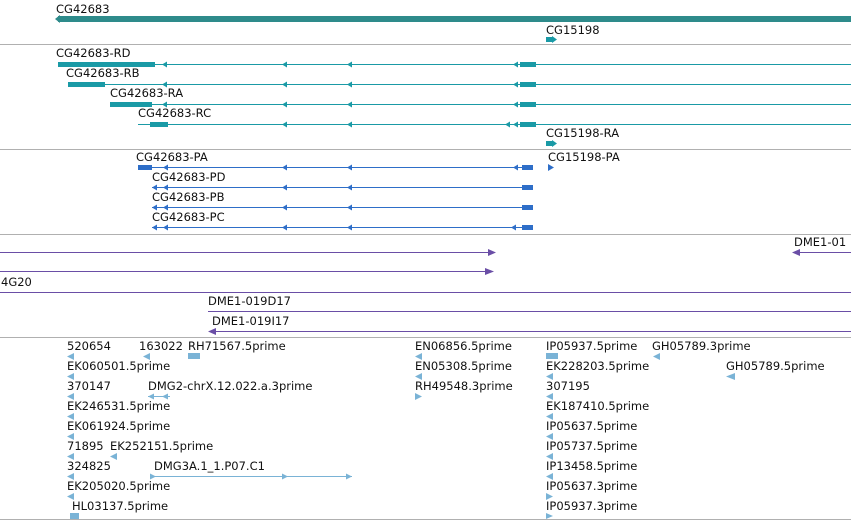 The image size is (851, 521). I want to click on est-label: EK252151.5prime, so click(161, 446).